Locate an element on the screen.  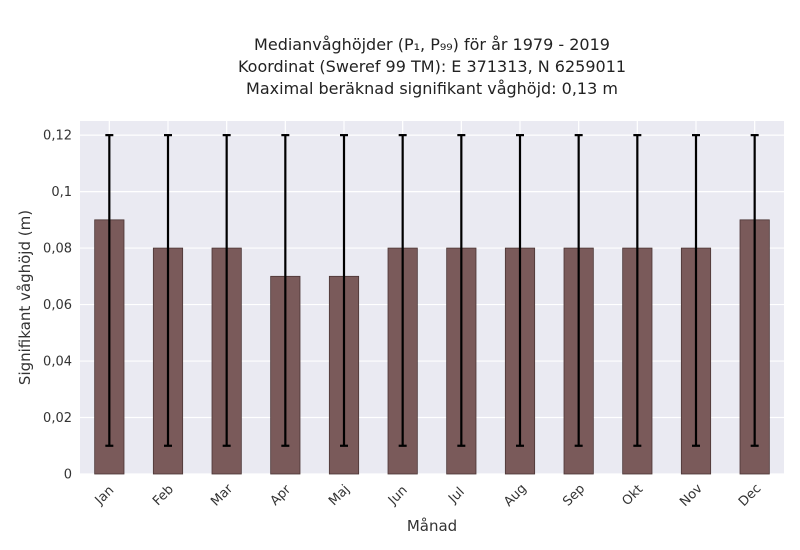
y-tick-labels: 0 0,02 0,04 0,06 0,08 0,1 0,12 is located at coordinates (57, 306).